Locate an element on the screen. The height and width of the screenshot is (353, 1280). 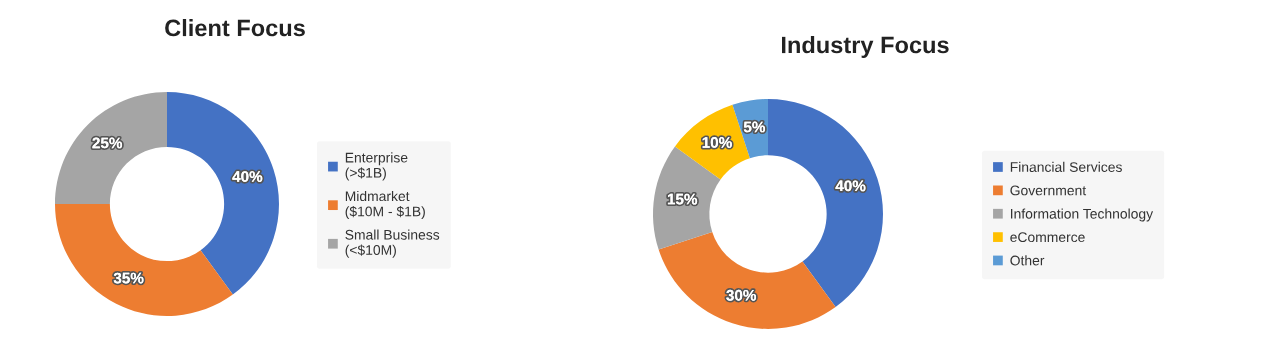
data-label: 10% is located at coordinates (717, 142).